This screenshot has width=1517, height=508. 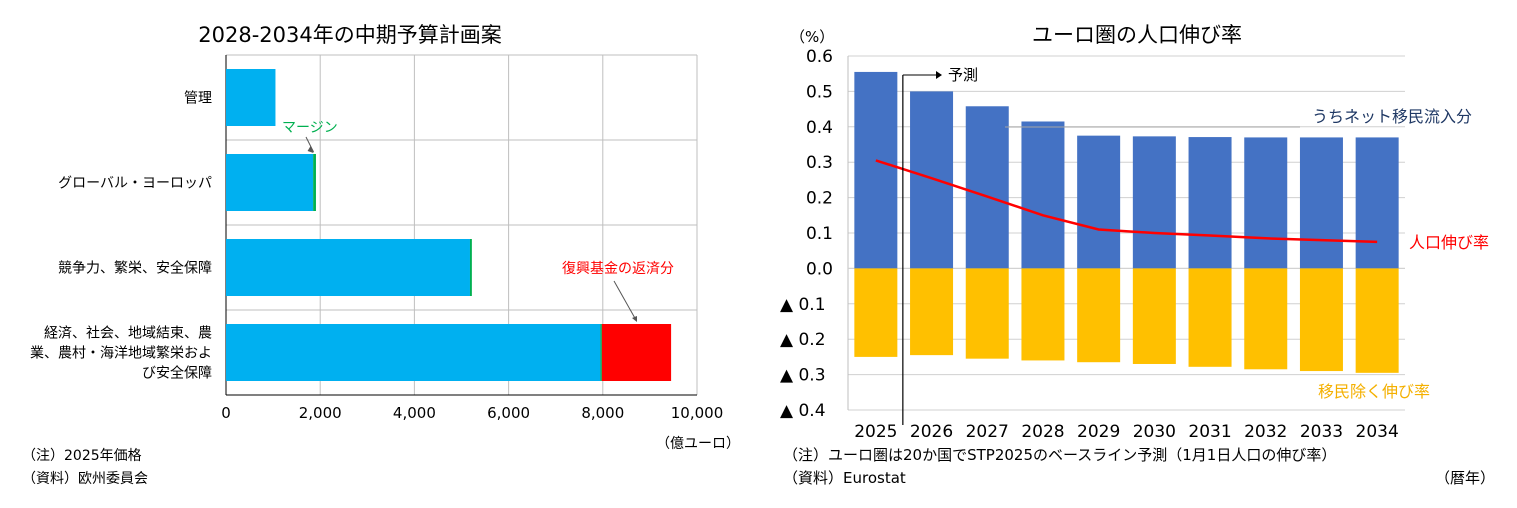 I want to click on population-x-tick-label: 2026, so click(x=931, y=432).